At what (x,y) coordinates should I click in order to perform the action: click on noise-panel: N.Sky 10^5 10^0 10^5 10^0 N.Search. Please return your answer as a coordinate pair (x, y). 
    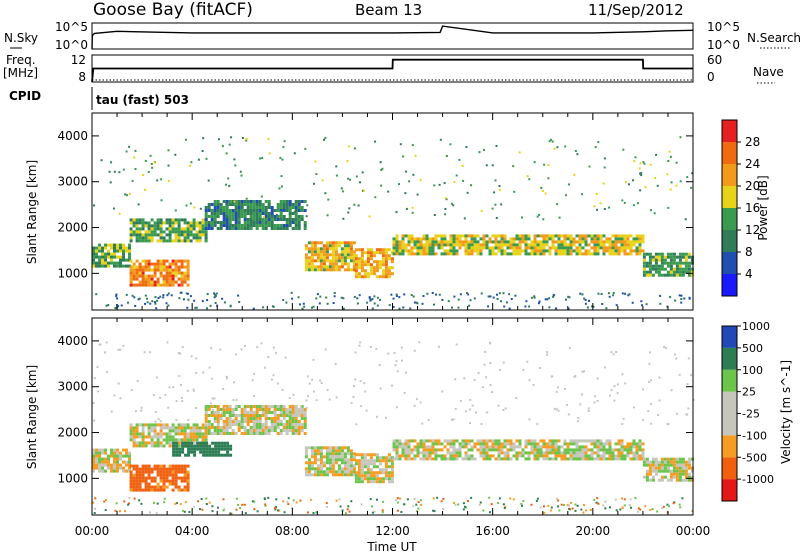
    Looking at the image, I should click on (402, 36).